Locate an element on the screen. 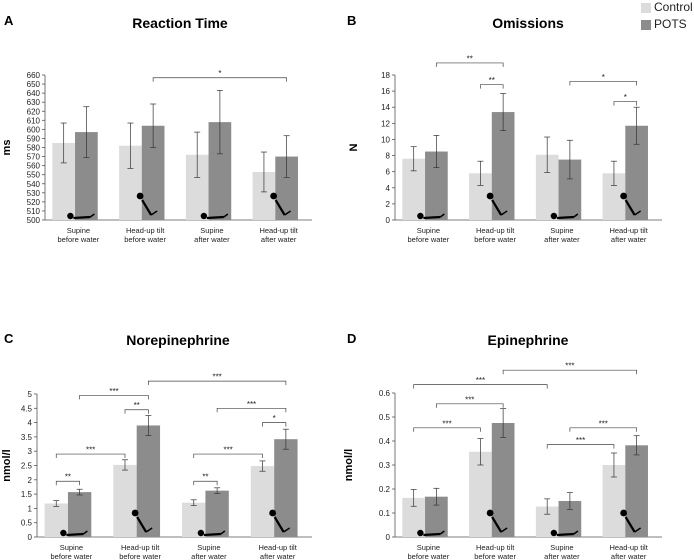 This screenshot has width=694, height=560. panel-letter: D is located at coordinates (351, 338).